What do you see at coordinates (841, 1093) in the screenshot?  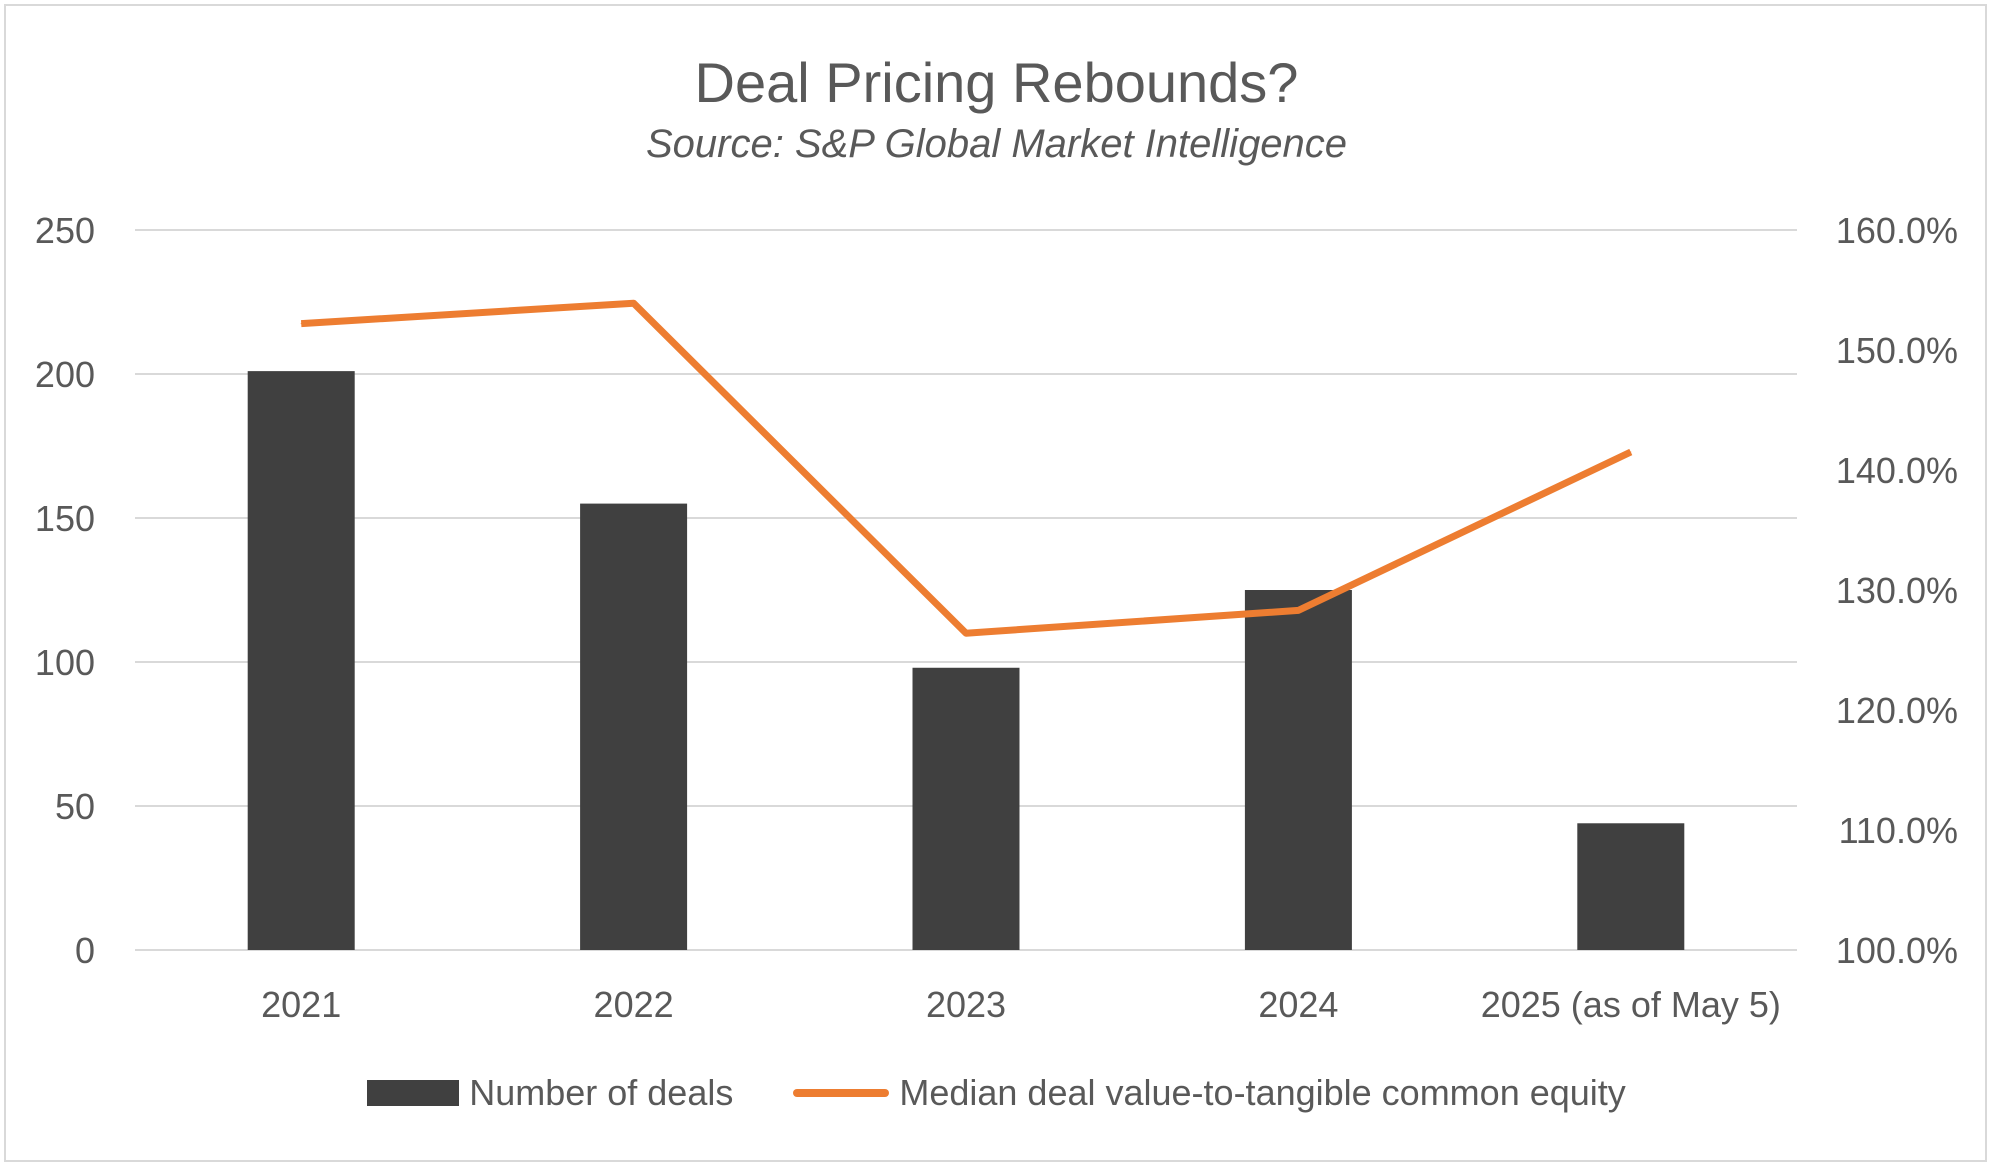 I see `line-legend-swatch` at bounding box center [841, 1093].